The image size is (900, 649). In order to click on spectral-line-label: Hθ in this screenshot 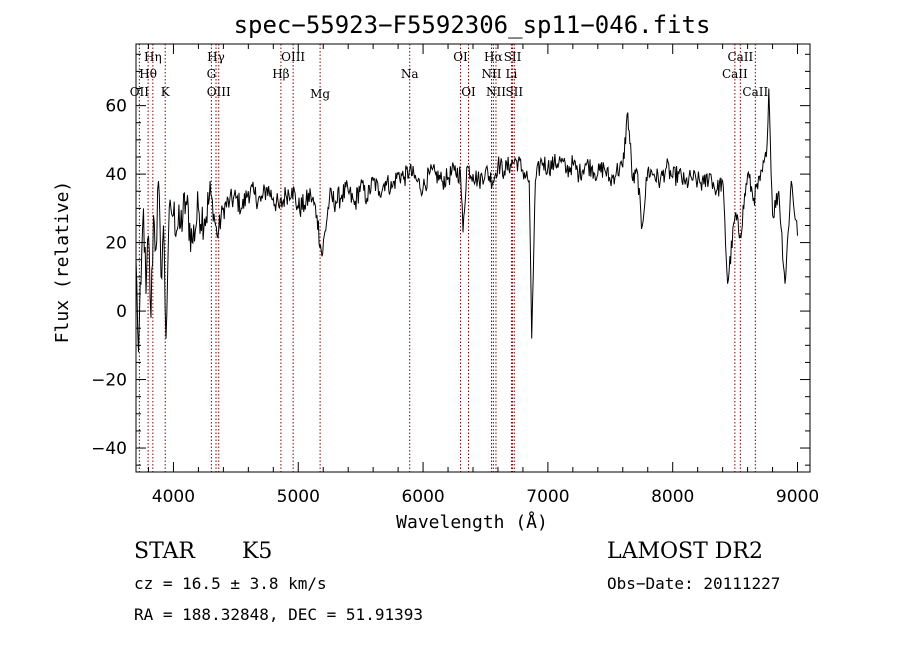, I will do `click(148, 74)`.